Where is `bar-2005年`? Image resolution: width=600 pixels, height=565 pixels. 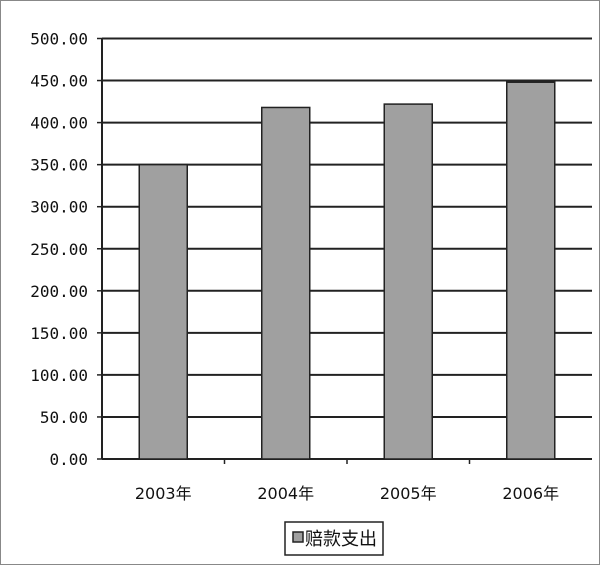 bar-2005年 is located at coordinates (408, 281).